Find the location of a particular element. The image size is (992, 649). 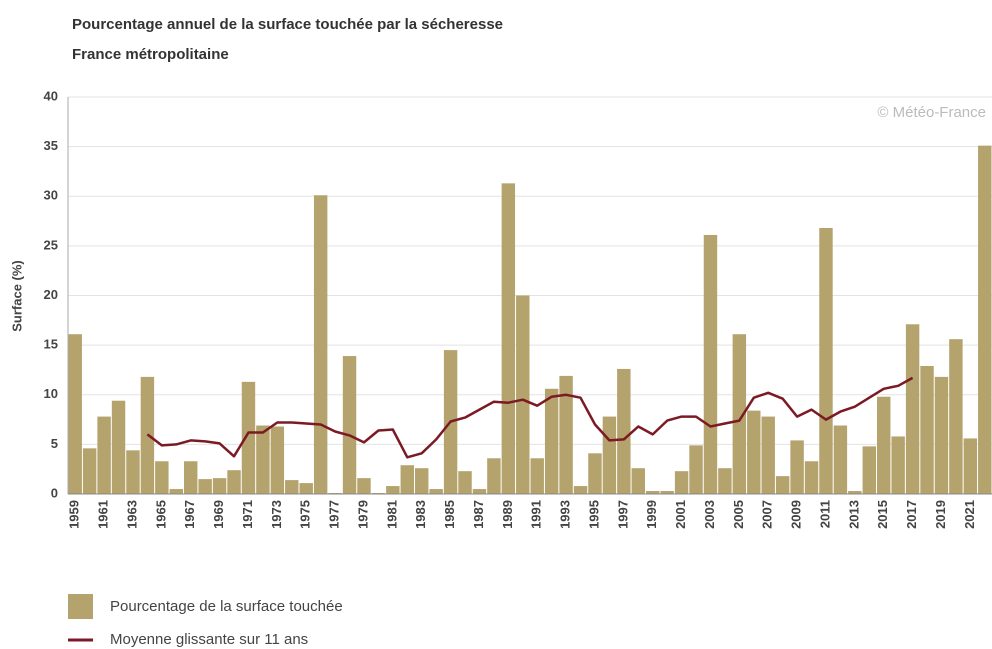

legend-label: Moyenne glissante sur 11 ans is located at coordinates (209, 639).